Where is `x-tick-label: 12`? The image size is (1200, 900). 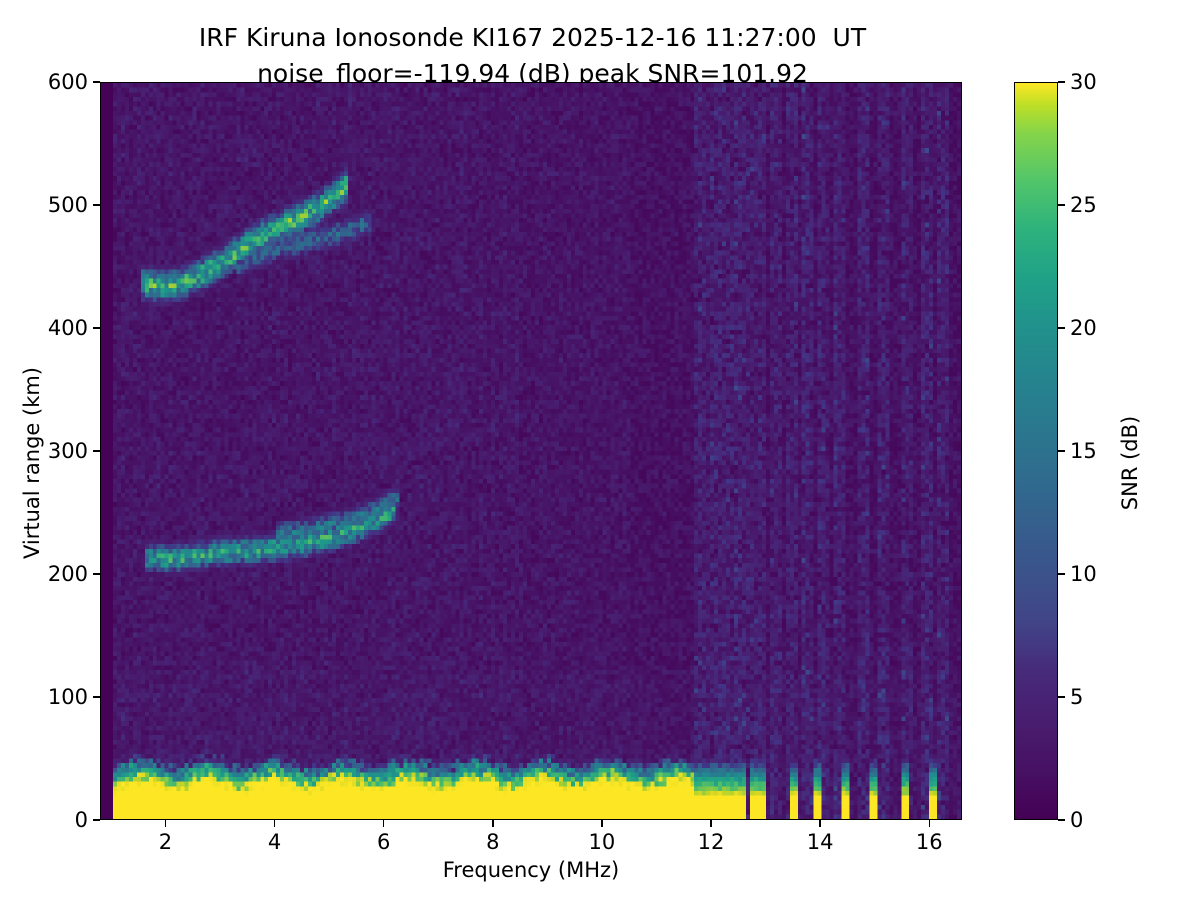 x-tick-label: 12 is located at coordinates (711, 842).